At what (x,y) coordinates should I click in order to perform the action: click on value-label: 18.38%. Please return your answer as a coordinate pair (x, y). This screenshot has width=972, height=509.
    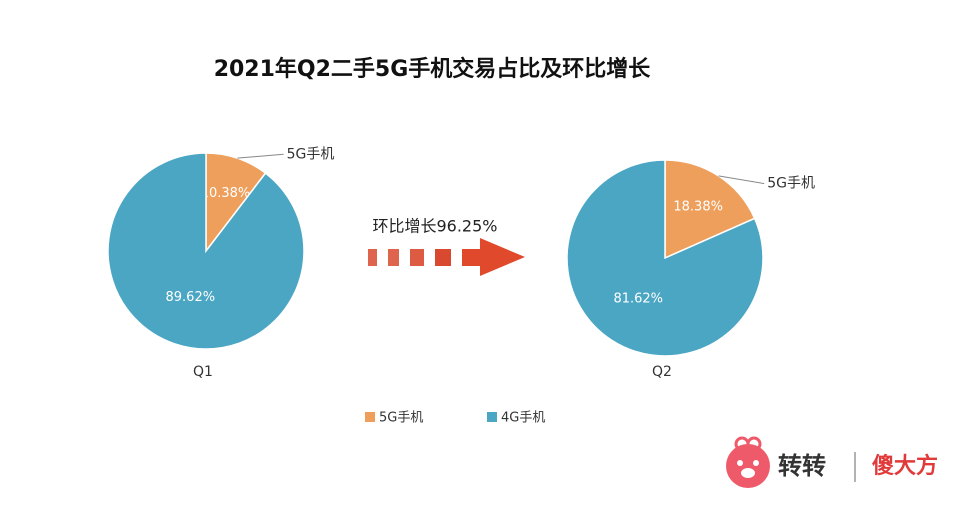
    Looking at the image, I should click on (698, 207).